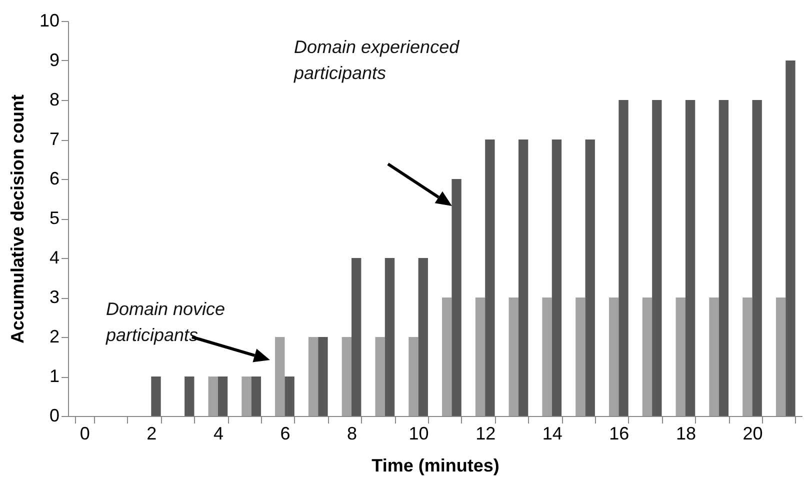 This screenshot has height=483, width=806. What do you see at coordinates (54, 258) in the screenshot?
I see `y-tick-label: 4` at bounding box center [54, 258].